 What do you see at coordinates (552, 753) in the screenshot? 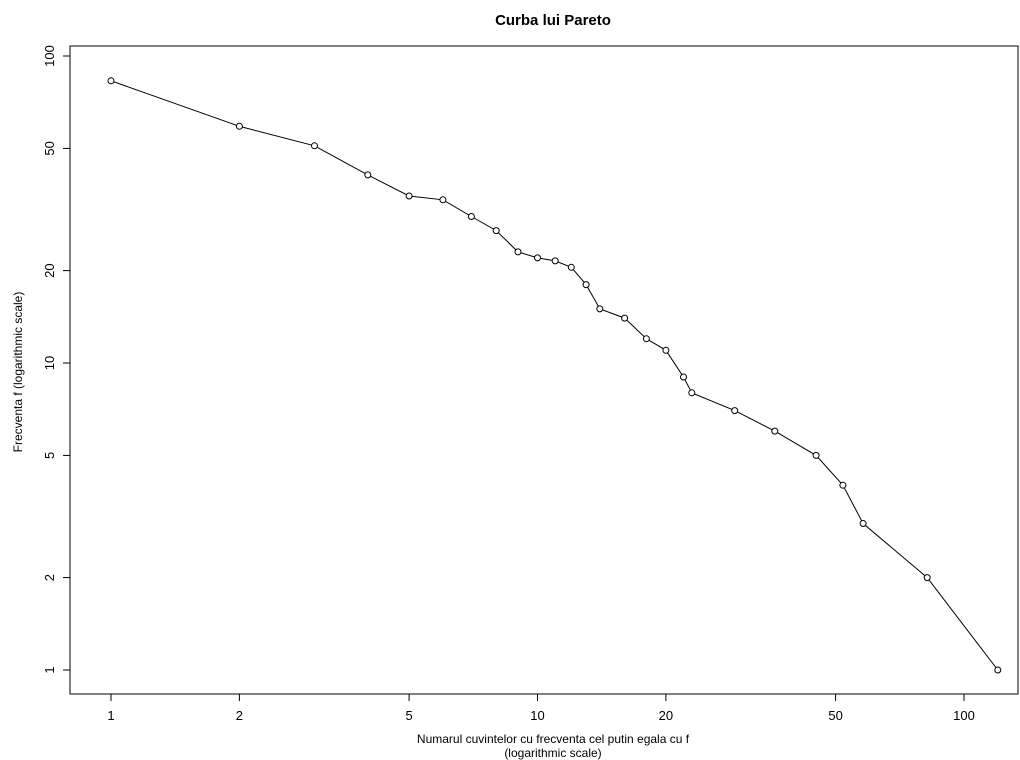
I see `x-axis-label-line2: (logarithmic scale)` at bounding box center [552, 753].